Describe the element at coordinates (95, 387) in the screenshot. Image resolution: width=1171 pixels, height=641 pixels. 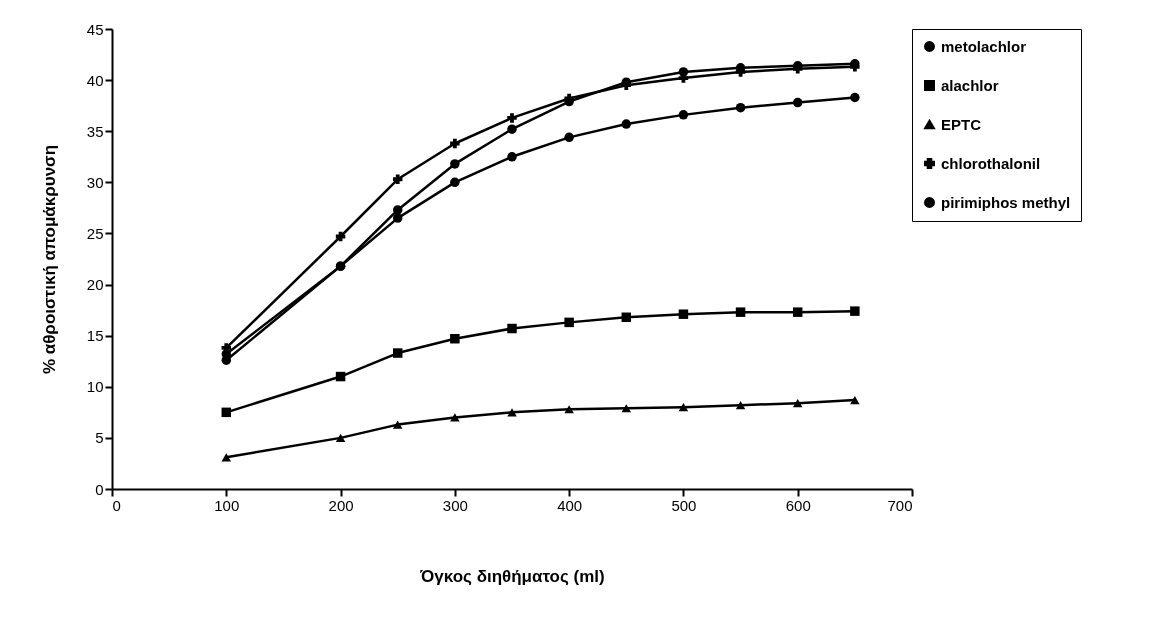
I see `y-tick-label: 10` at that location.